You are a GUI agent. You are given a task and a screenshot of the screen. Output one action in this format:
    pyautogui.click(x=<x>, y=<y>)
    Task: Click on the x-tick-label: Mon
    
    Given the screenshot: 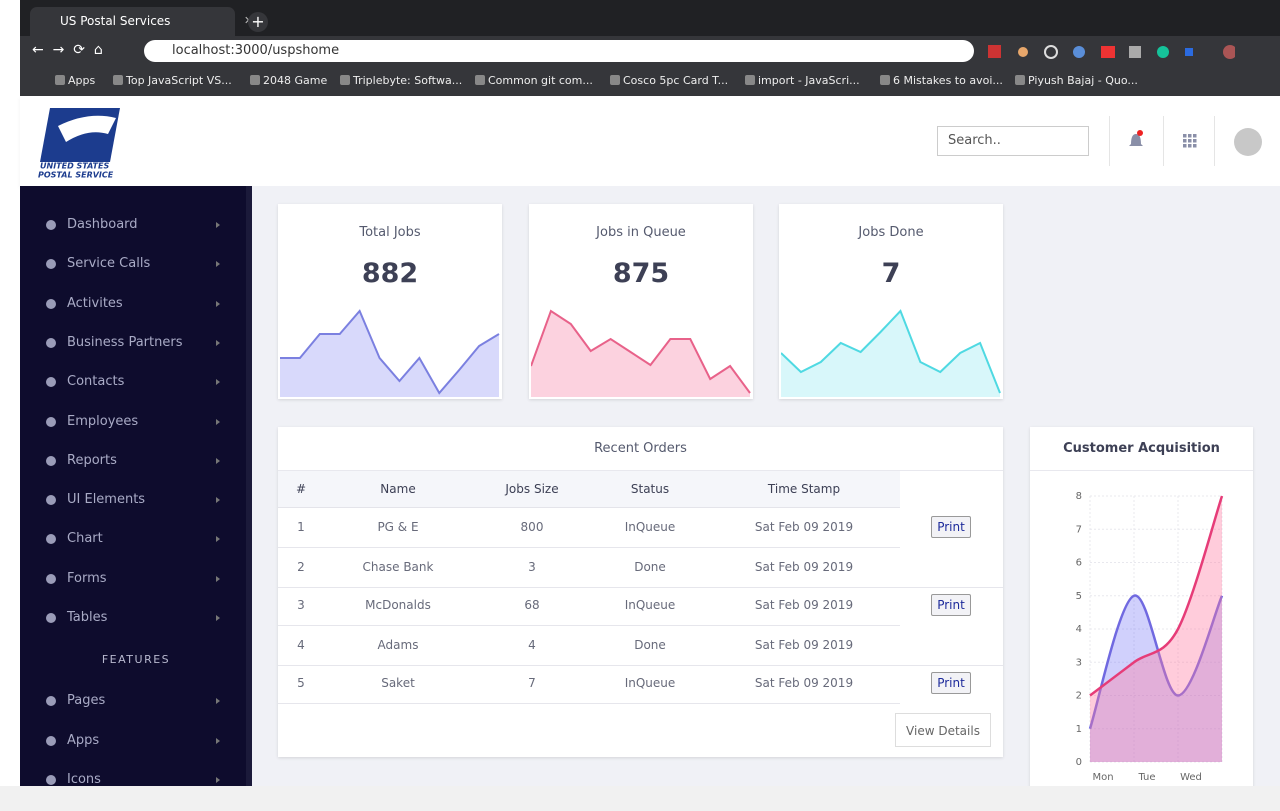 What is the action you would take?
    pyautogui.click(x=1102, y=777)
    